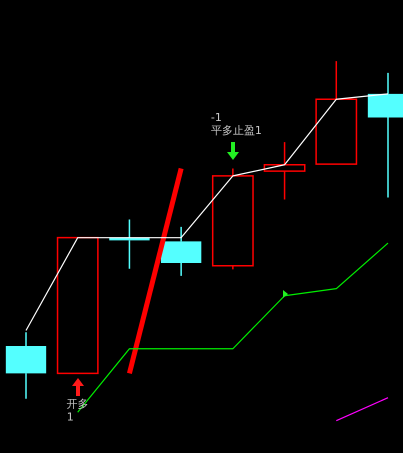 The image size is (403, 453). I want to click on annotation: -1, so click(216, 117).